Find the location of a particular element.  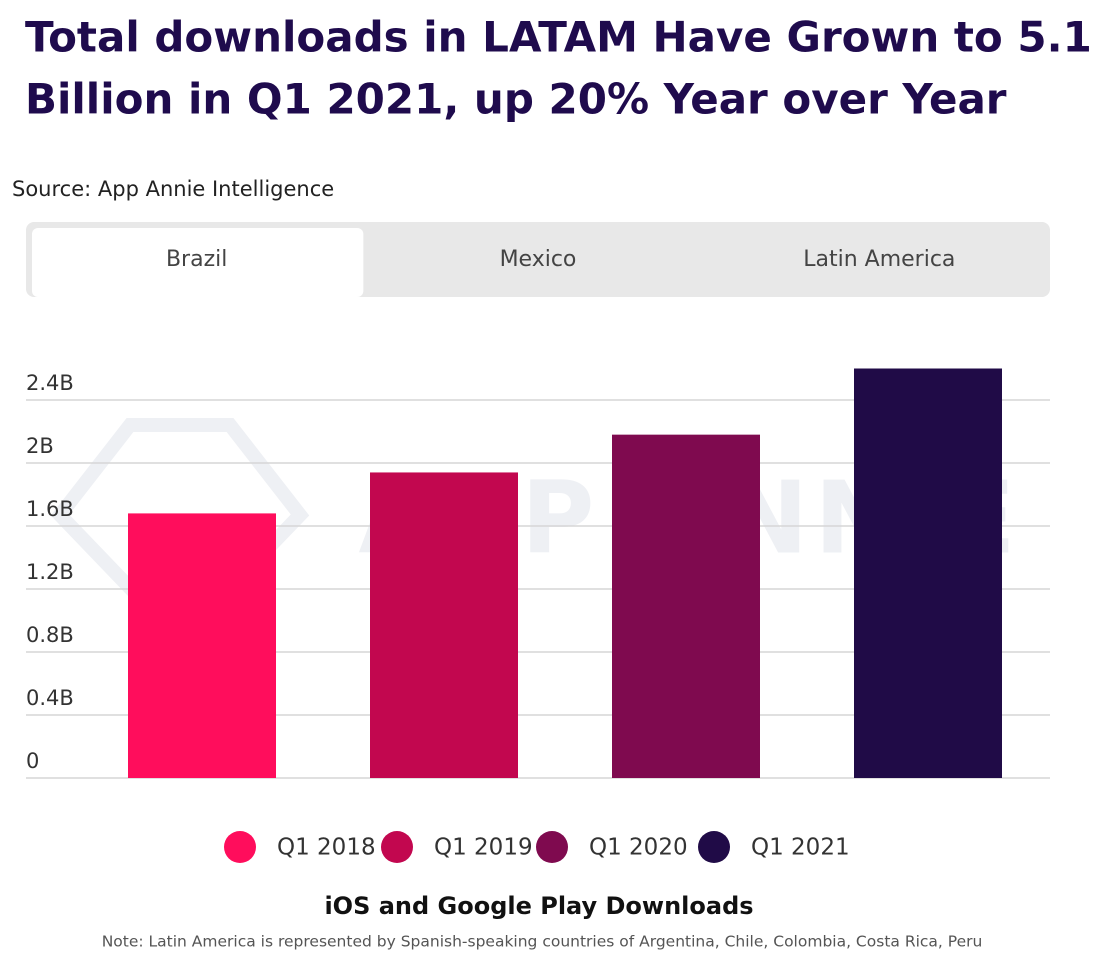

legend-label: Q1 2019 is located at coordinates (483, 848).